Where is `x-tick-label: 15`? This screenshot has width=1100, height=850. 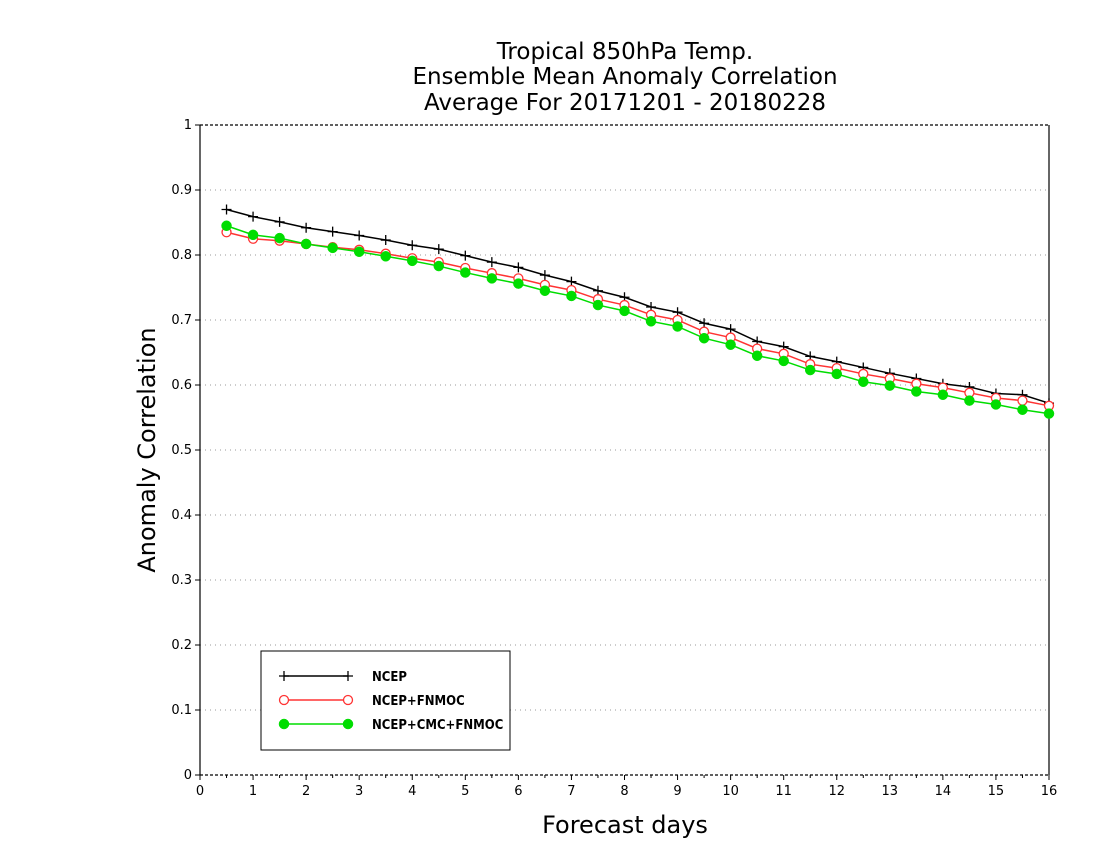 x-tick-label: 15 is located at coordinates (996, 791).